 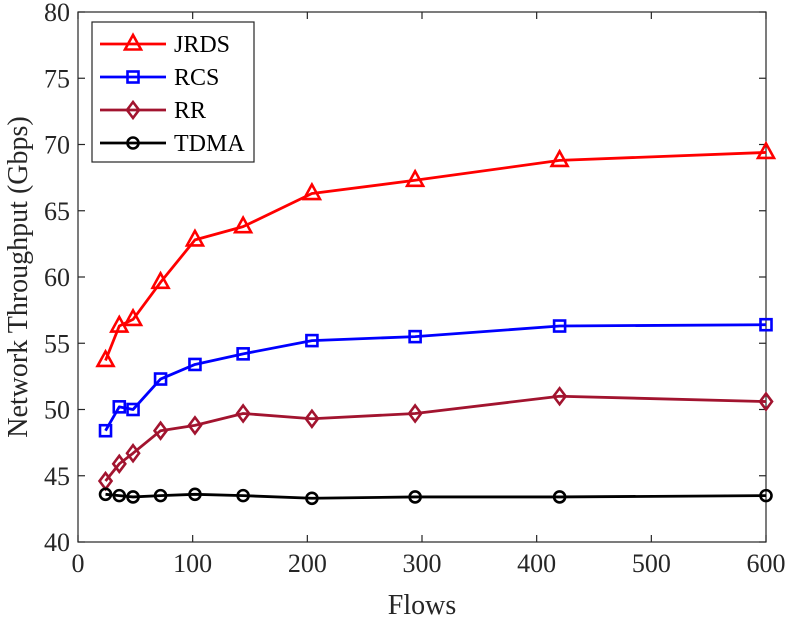 I want to click on legend-item-rcs: RCS, so click(x=159, y=78).